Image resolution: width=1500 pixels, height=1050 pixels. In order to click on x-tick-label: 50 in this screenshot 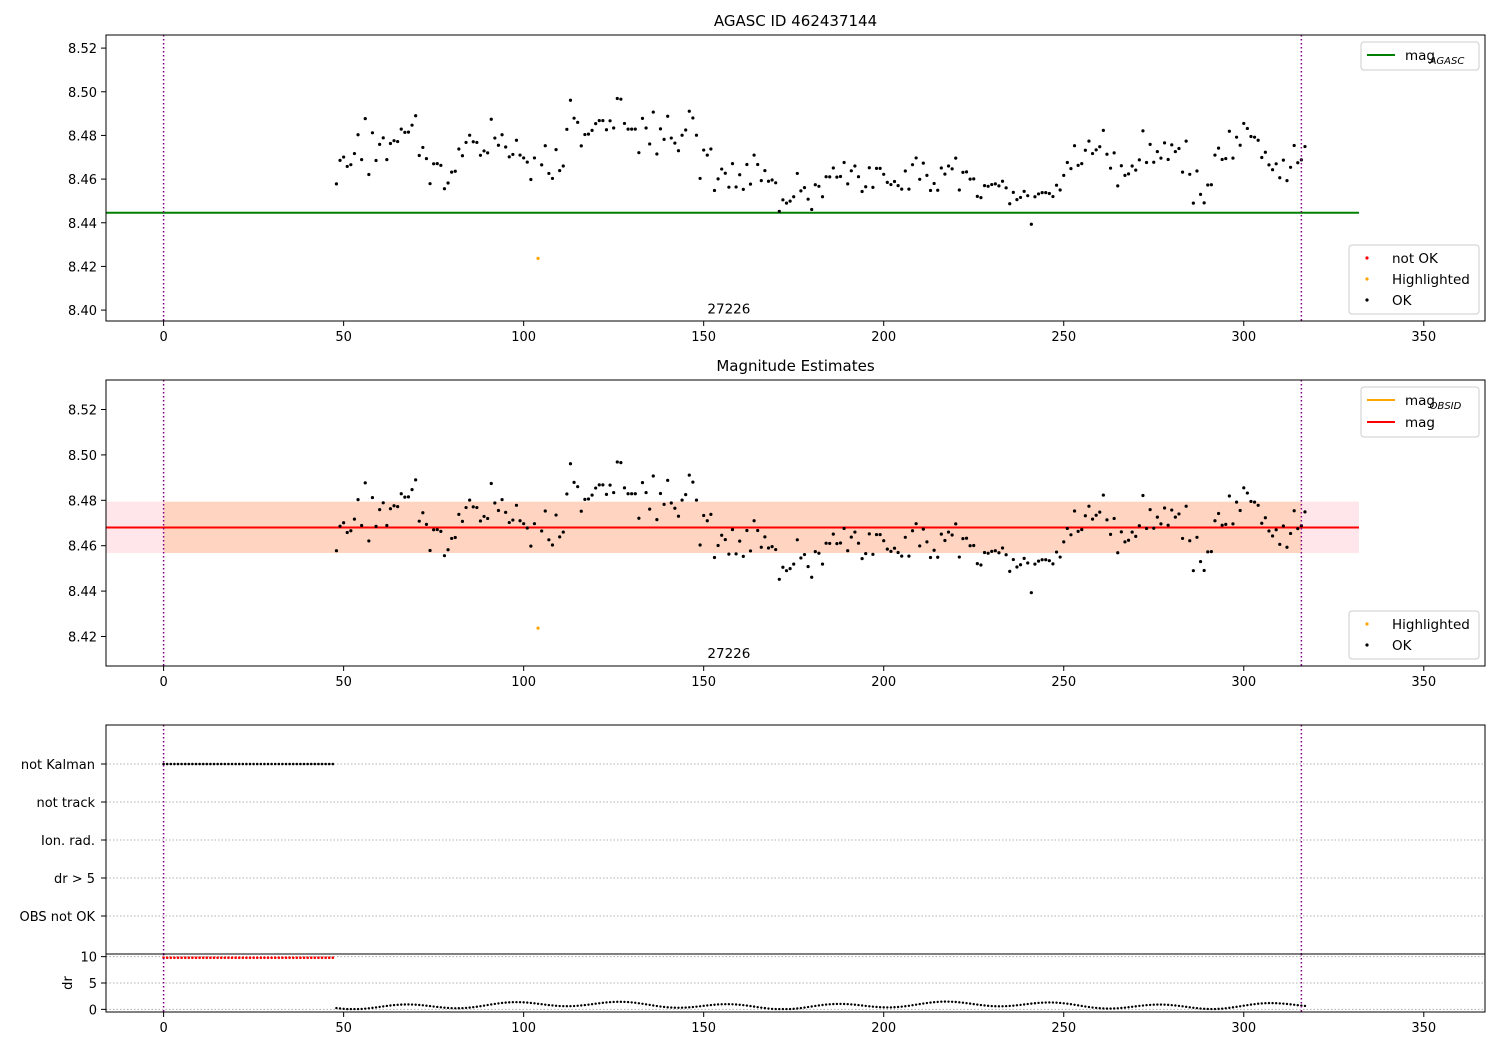, I will do `click(343, 1028)`.